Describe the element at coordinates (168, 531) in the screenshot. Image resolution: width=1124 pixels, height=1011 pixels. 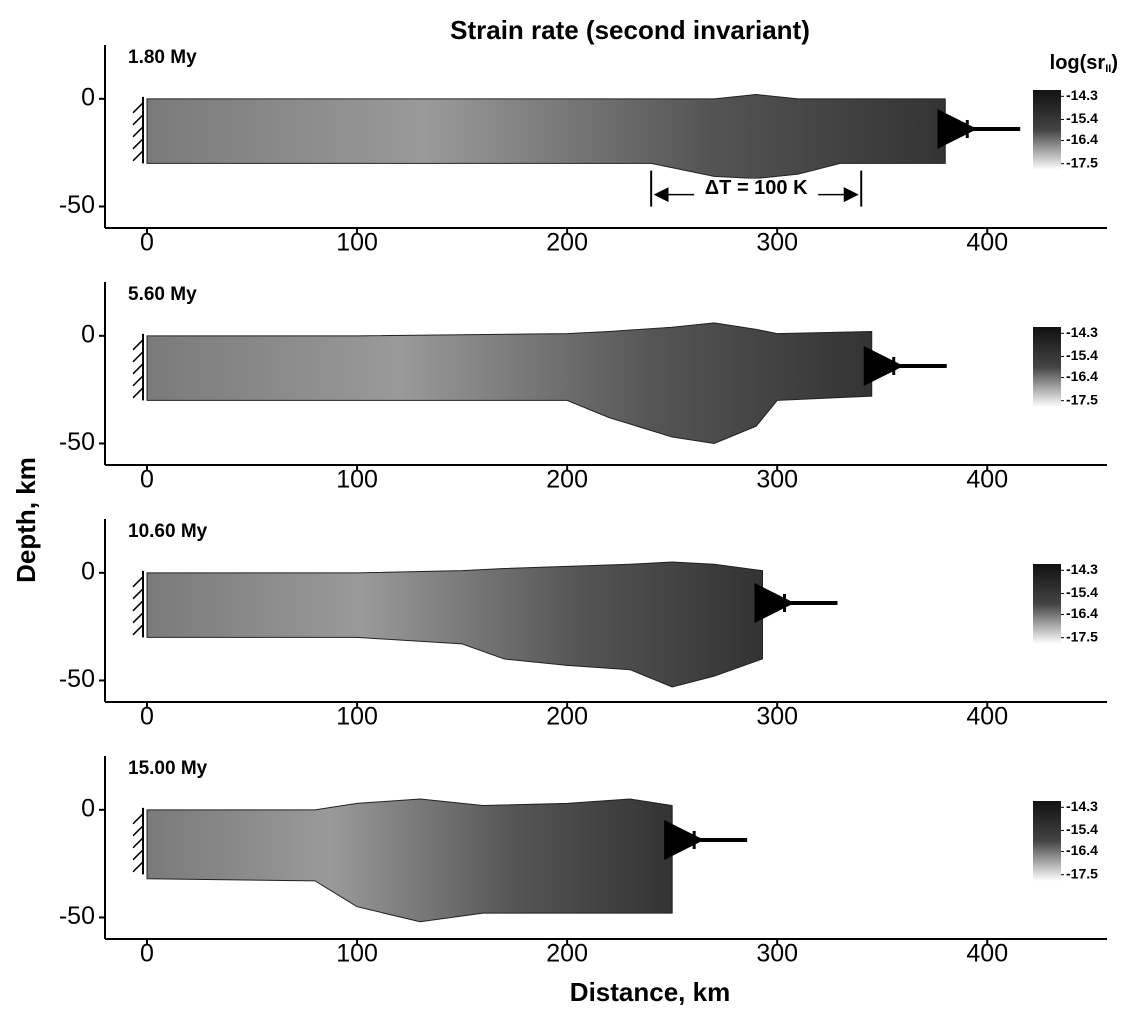
I see `time-label: 10.60 My` at that location.